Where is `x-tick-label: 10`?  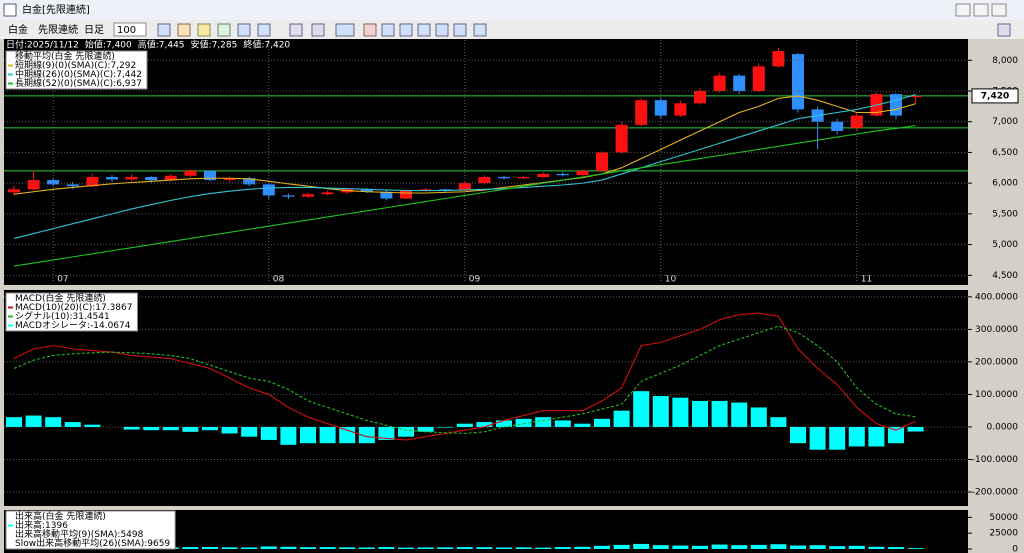 x-tick-label: 10 is located at coordinates (671, 280).